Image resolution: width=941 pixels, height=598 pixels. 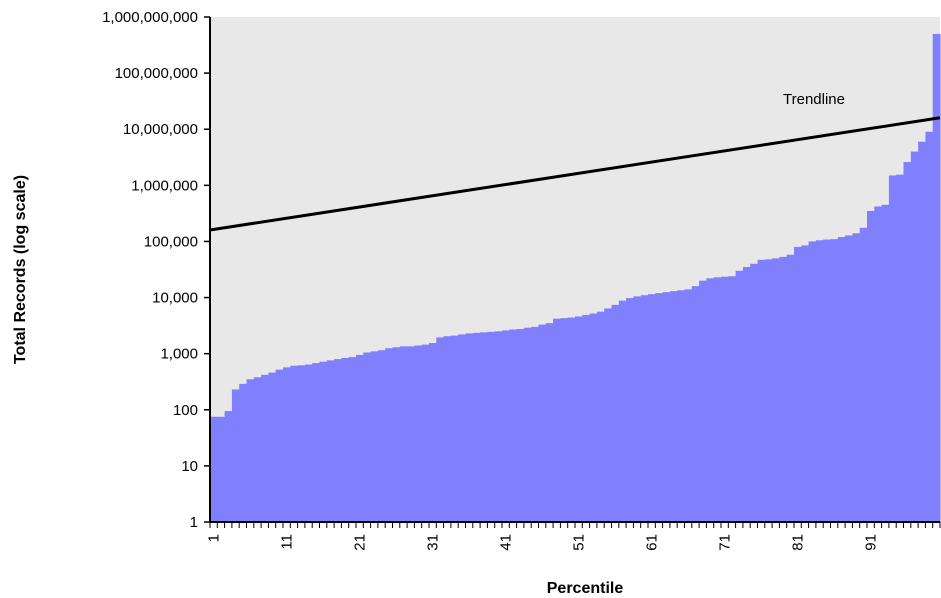 I want to click on y-tick-label: 10,000,000, so click(x=160, y=129).